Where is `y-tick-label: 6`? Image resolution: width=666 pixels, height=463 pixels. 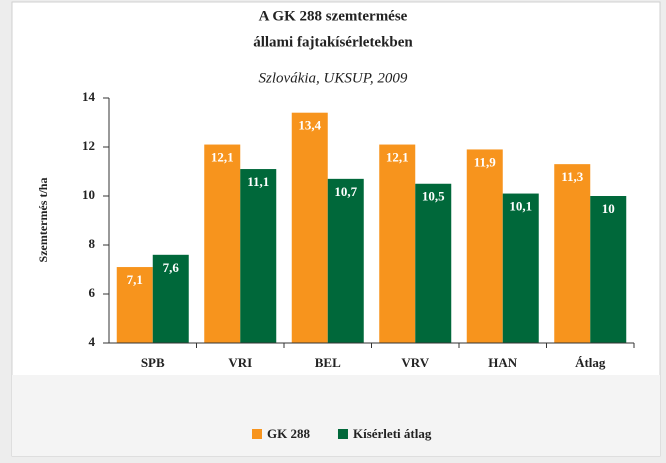 y-tick-label: 6 is located at coordinates (92, 292).